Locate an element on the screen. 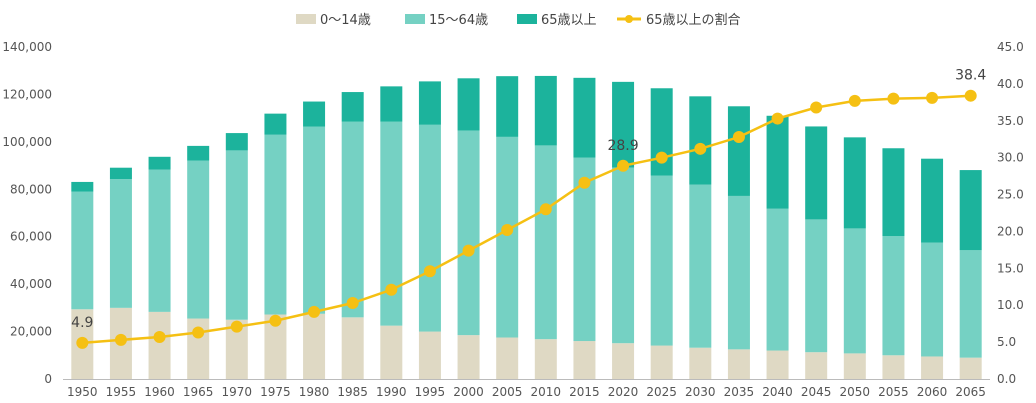 The height and width of the screenshot is (403, 1036). ratio-point-1990 is located at coordinates (391, 289).